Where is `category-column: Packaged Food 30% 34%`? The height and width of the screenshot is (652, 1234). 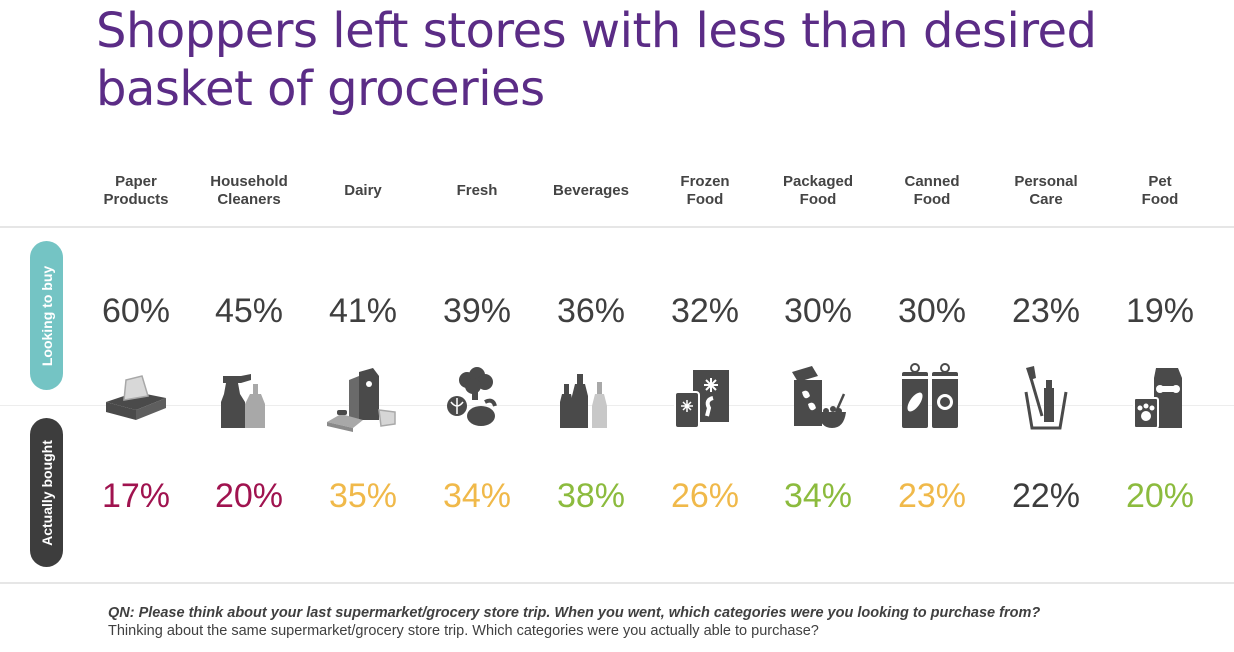 category-column: Packaged Food 30% 34% is located at coordinates (818, 291).